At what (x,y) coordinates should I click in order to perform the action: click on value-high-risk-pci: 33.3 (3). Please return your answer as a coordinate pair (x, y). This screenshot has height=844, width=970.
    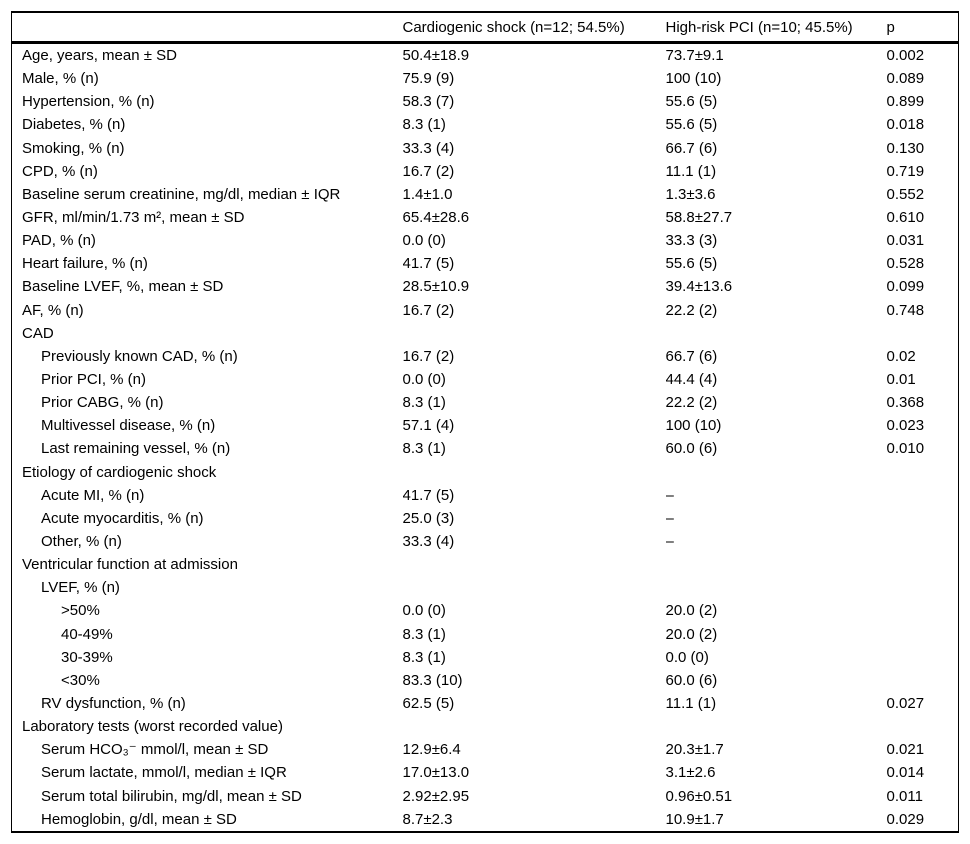
    Looking at the image, I should click on (691, 241).